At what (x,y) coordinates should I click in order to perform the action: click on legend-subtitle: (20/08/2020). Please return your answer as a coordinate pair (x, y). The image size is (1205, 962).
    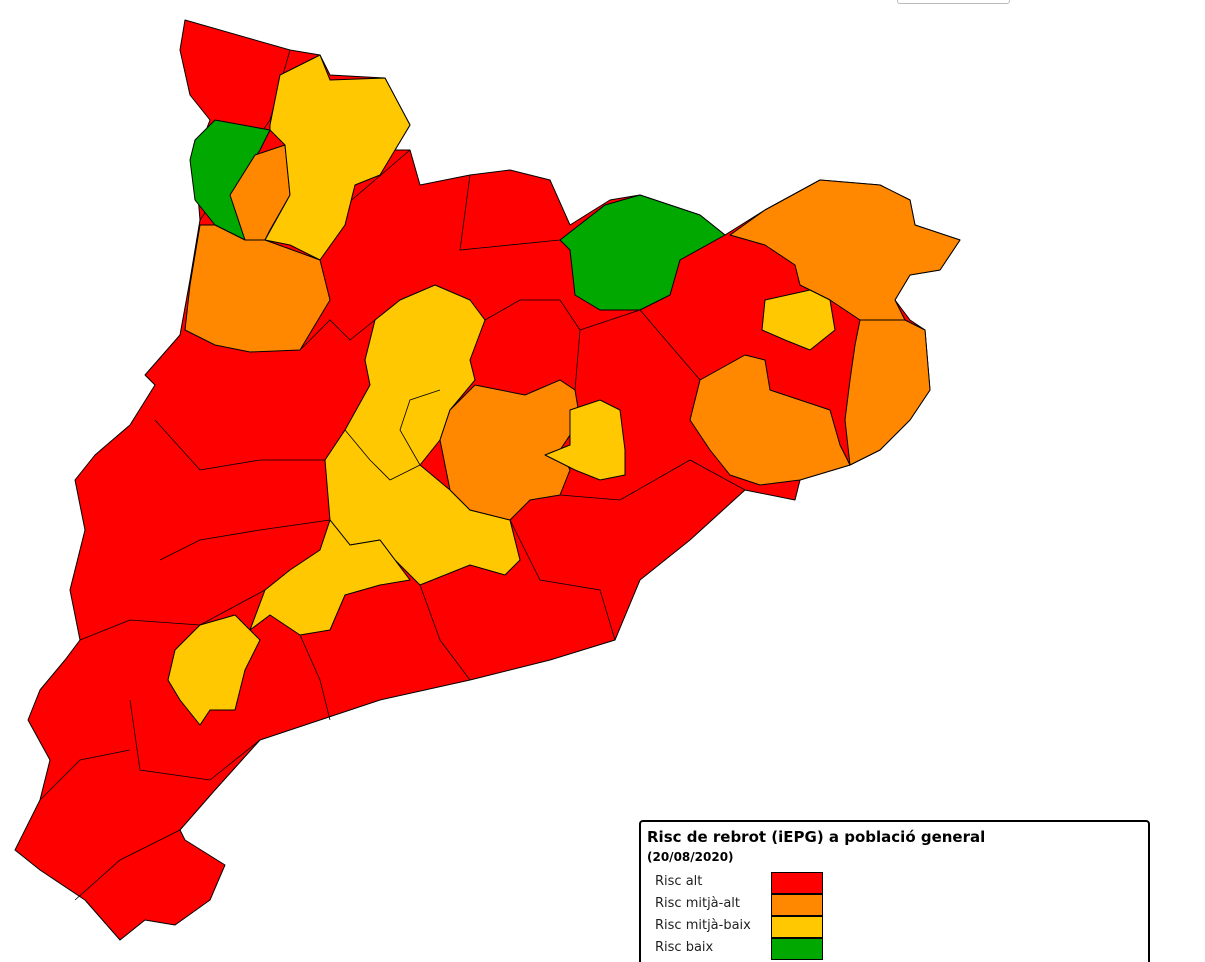
    Looking at the image, I should click on (690, 857).